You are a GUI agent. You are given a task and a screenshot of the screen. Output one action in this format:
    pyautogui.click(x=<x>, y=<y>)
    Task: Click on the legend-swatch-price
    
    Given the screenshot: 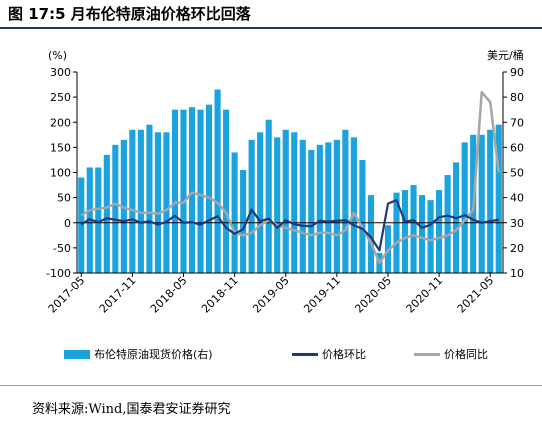 What is the action you would take?
    pyautogui.click(x=77, y=354)
    